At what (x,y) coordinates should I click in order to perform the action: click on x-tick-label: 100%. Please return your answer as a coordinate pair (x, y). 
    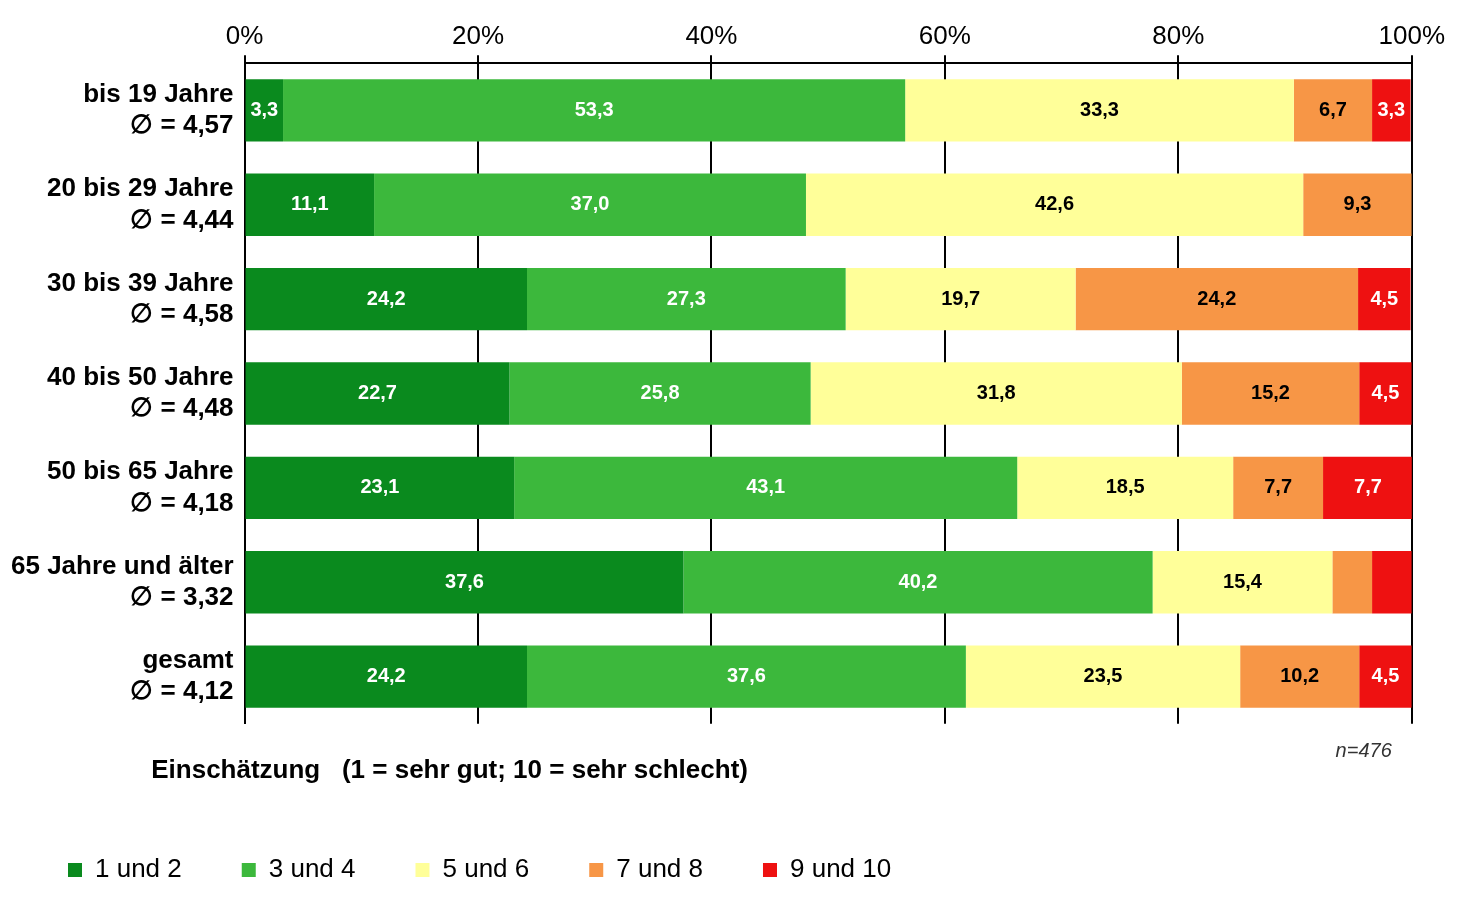
    Looking at the image, I should click on (1411, 34).